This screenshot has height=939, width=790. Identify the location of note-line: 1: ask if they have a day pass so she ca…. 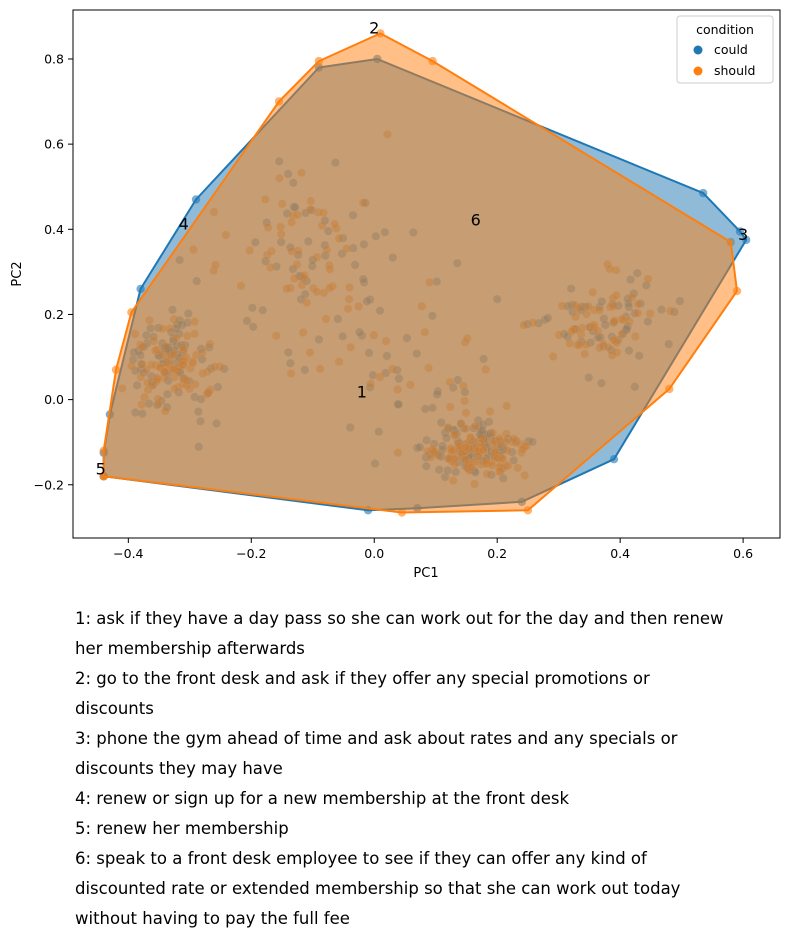
(399, 618).